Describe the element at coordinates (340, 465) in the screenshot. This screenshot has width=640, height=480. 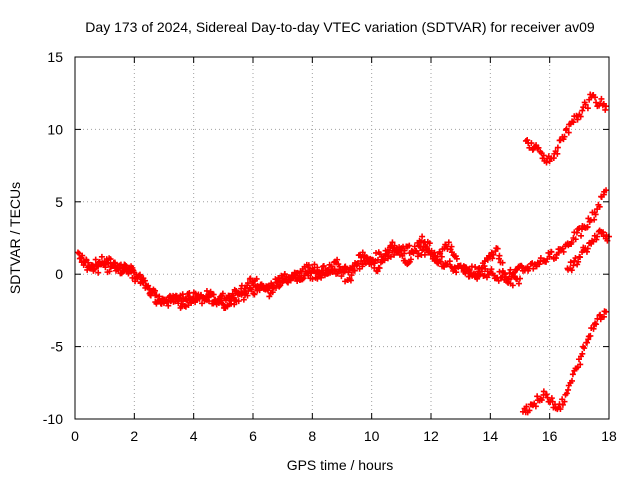
I see `x-axis-label: GPS time / hours` at that location.